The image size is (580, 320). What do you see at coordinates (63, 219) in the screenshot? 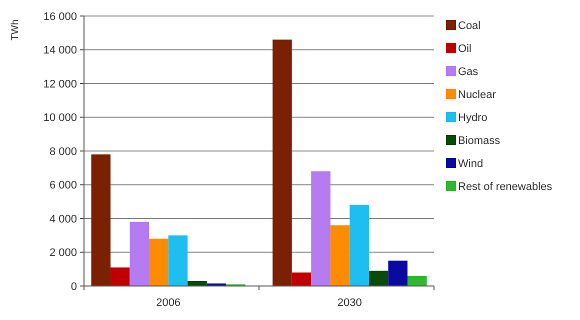
I see `y-tick-label: 4 000` at bounding box center [63, 219].